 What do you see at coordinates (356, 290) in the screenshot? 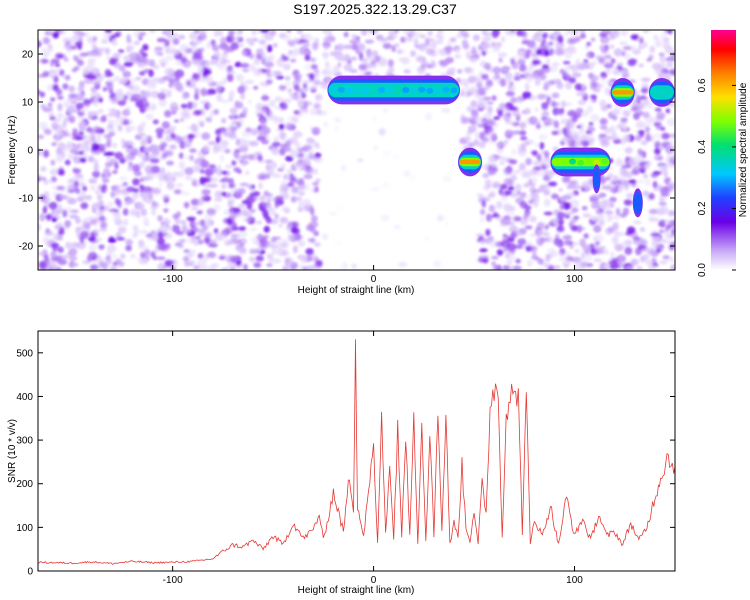
I see `spectrogram-xlabel: Height of straight line (km)` at bounding box center [356, 290].